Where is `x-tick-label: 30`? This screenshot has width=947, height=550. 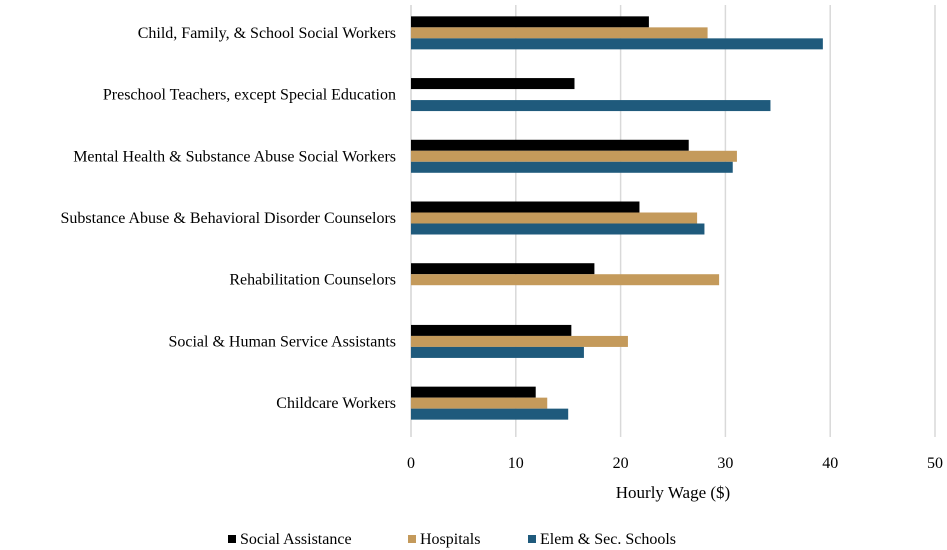
x-tick-label: 30 is located at coordinates (725, 463).